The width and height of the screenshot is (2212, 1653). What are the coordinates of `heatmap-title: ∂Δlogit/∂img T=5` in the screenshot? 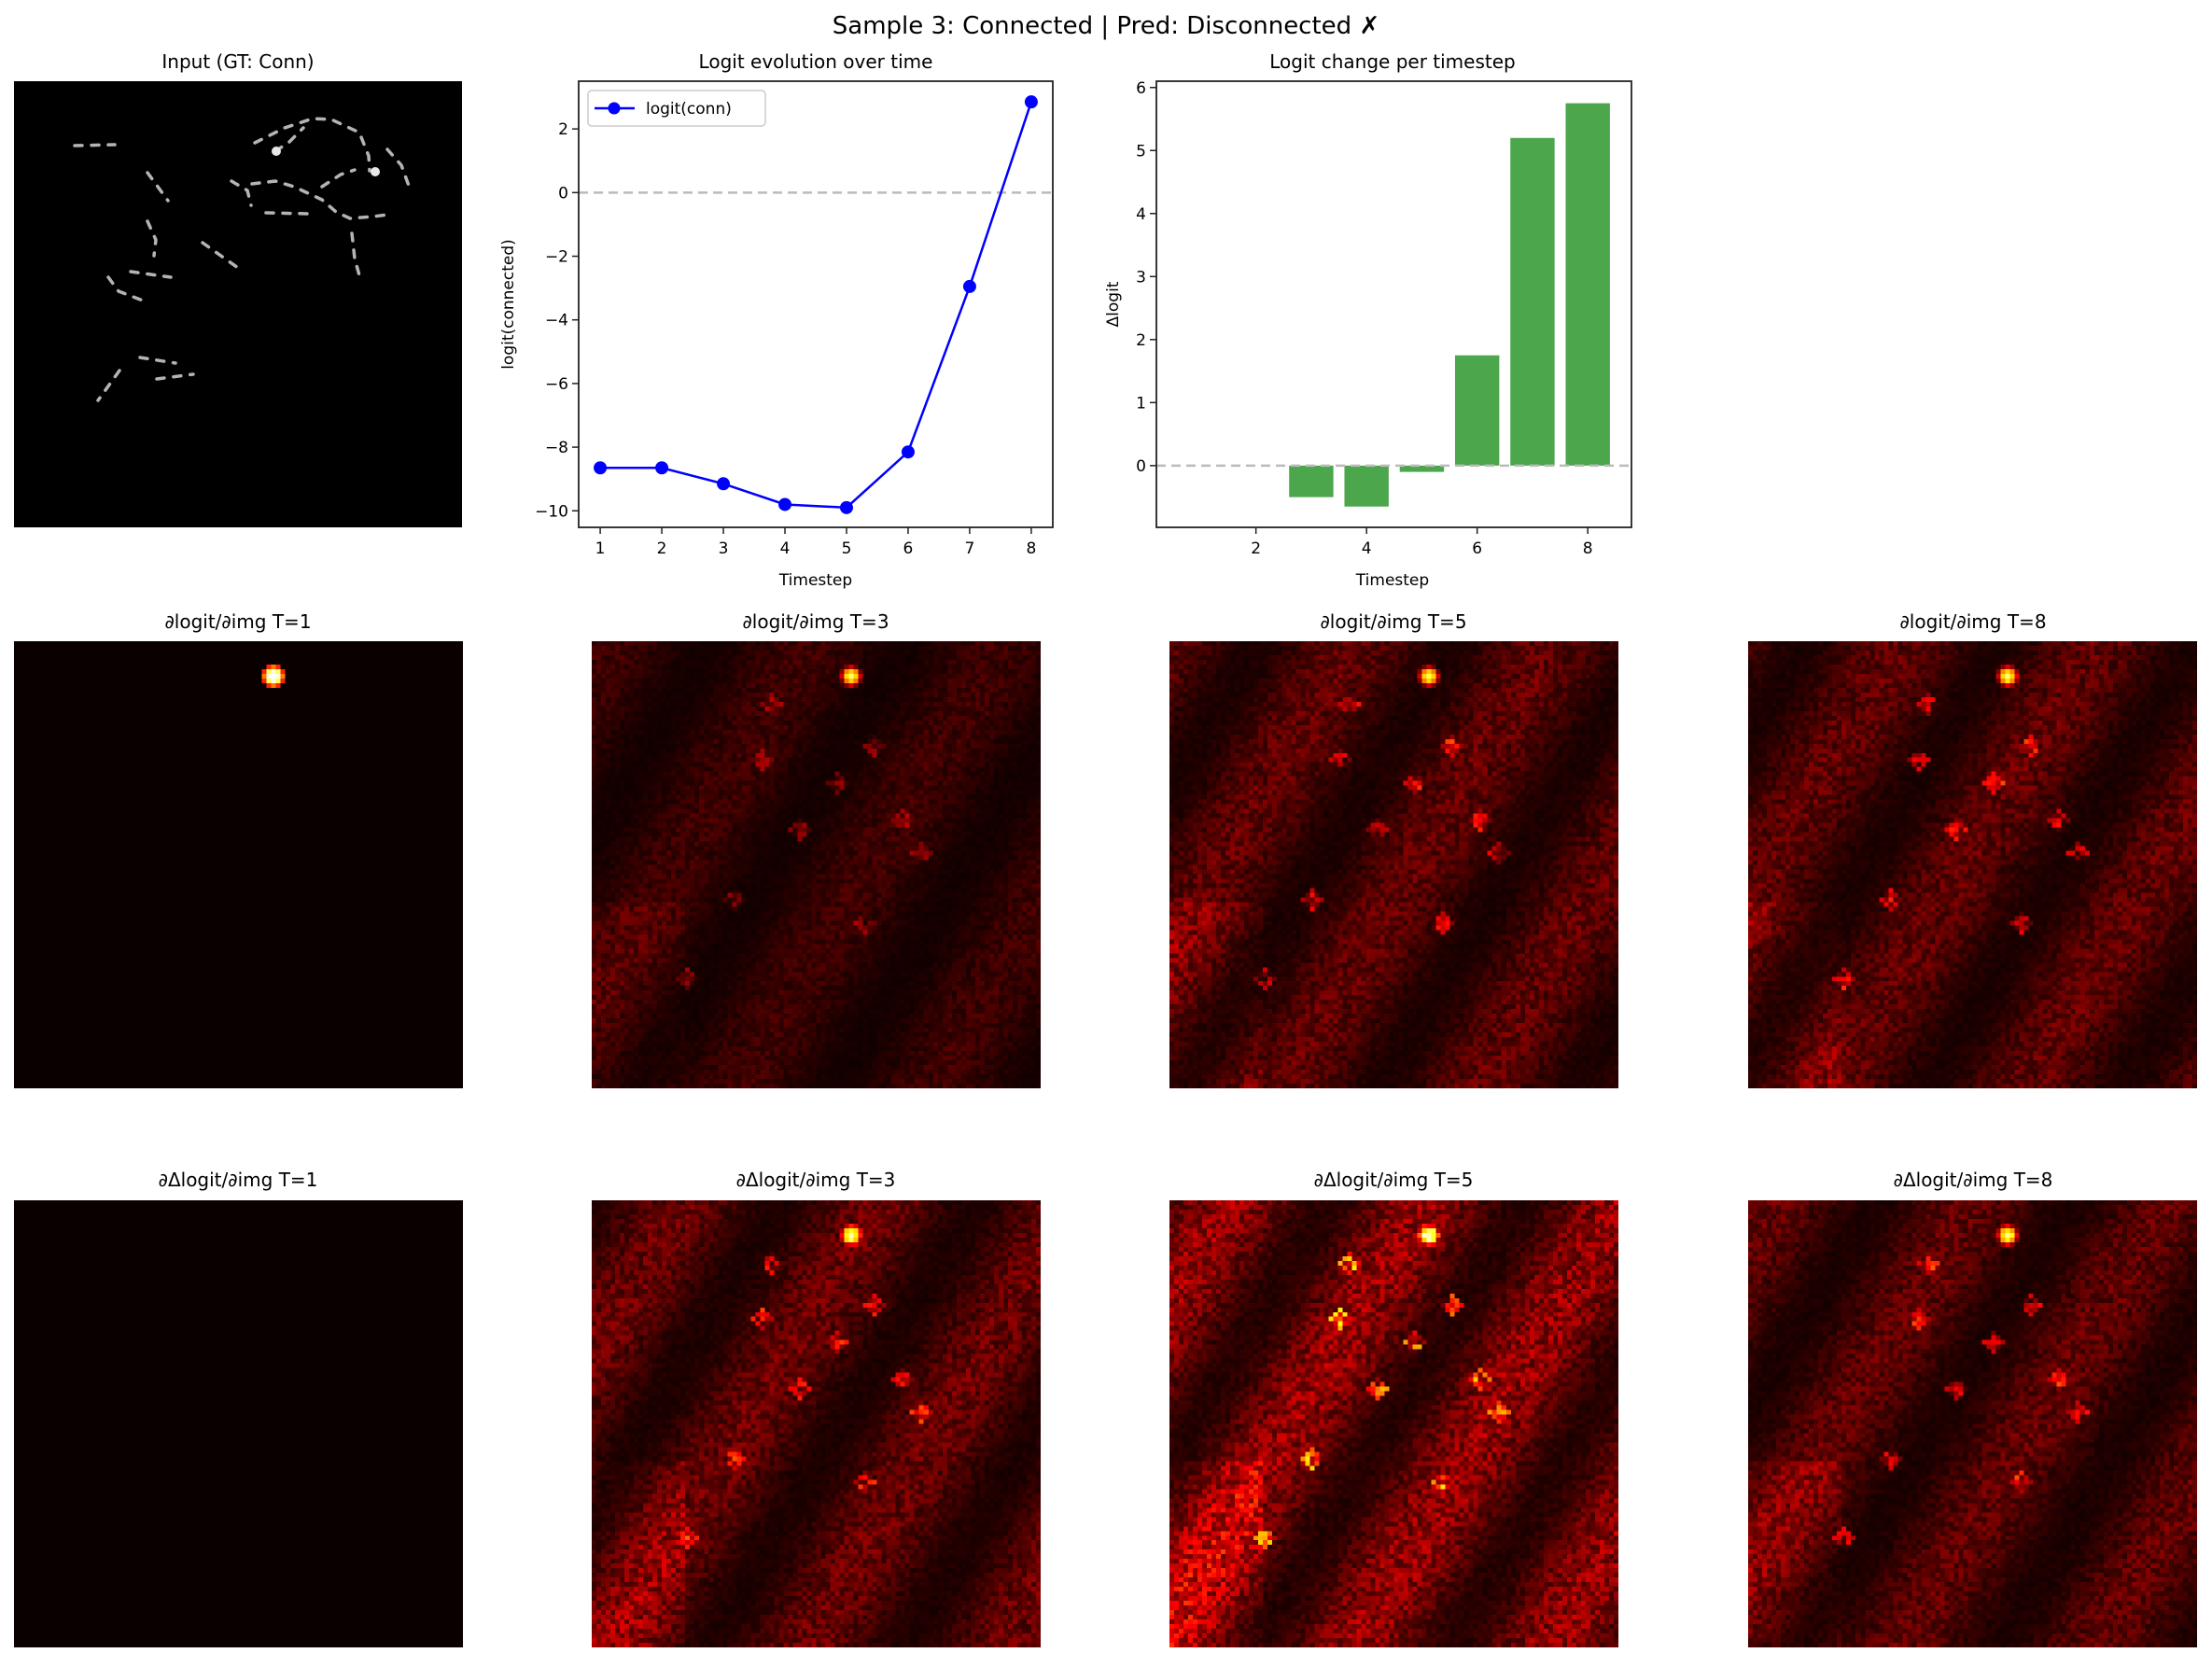 It's located at (1394, 1180).